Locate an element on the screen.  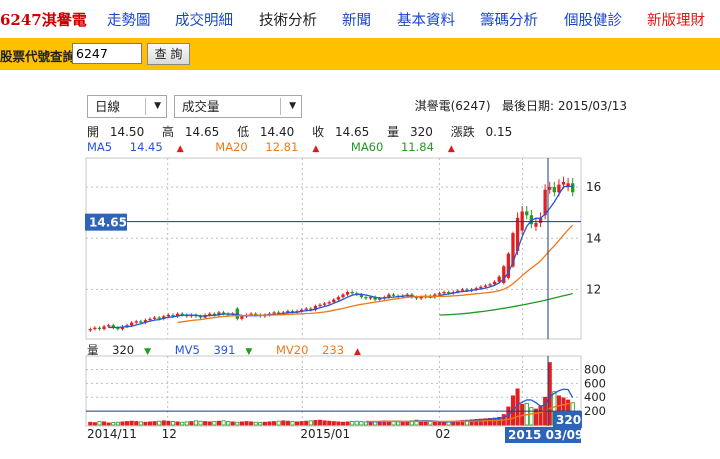
date-tag is located at coordinates (543, 435).